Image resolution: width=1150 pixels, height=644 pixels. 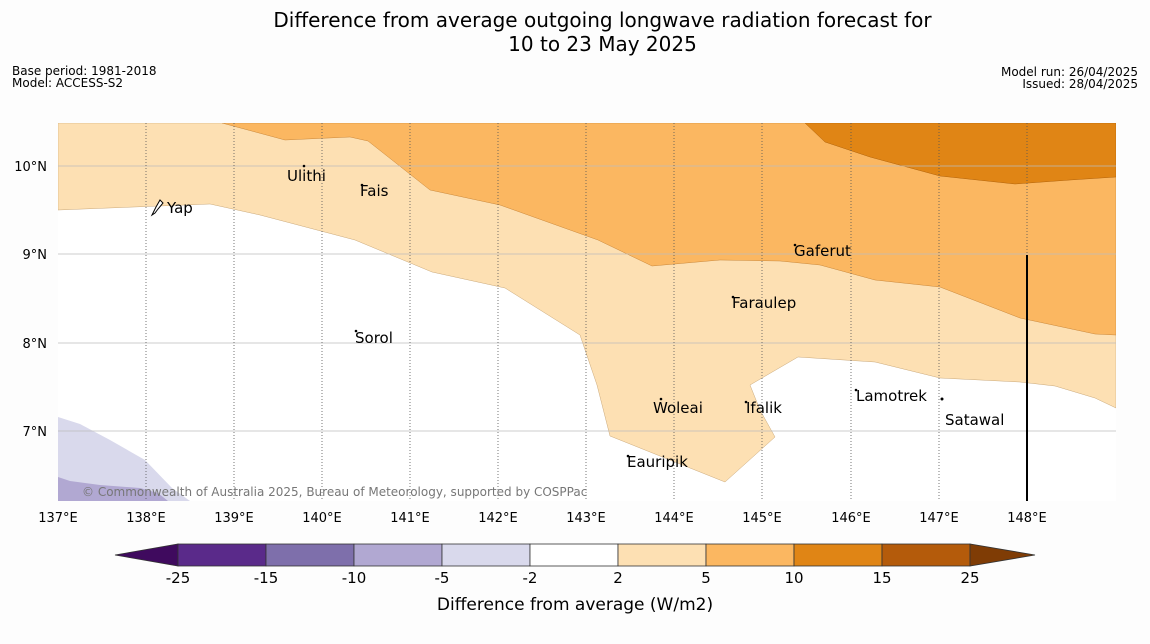 I want to click on place-label-yap: Yap, so click(x=179, y=208).